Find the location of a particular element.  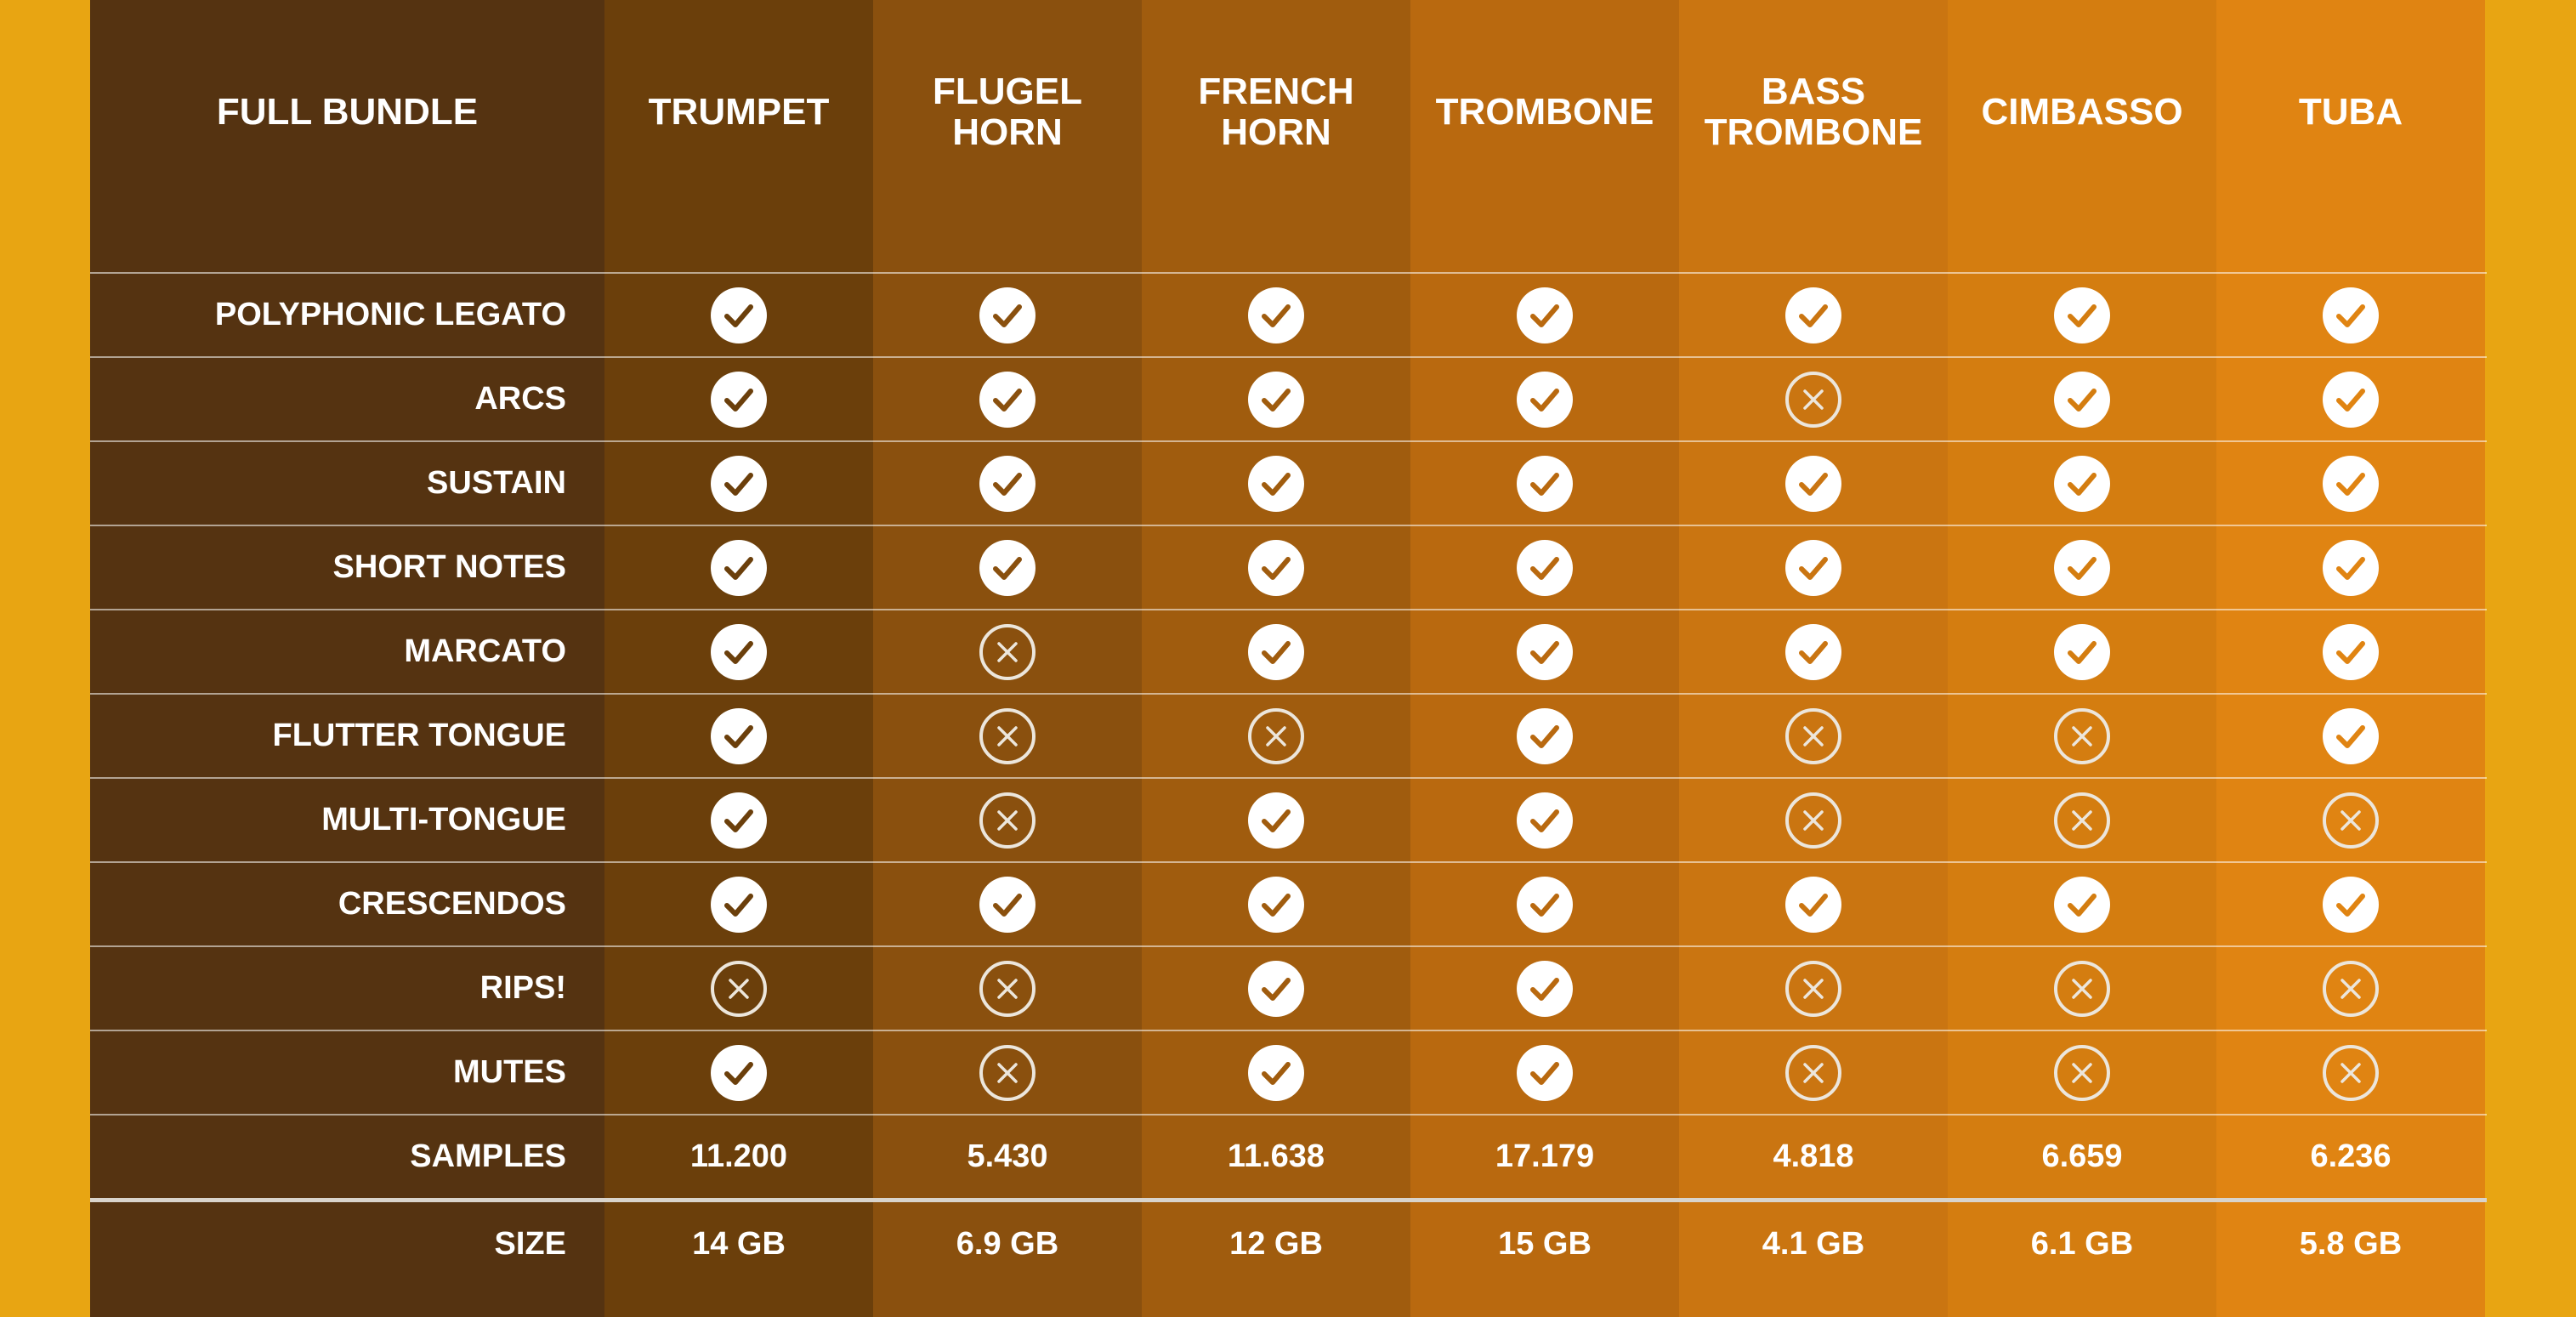

row-label: MUTES is located at coordinates (510, 1072).